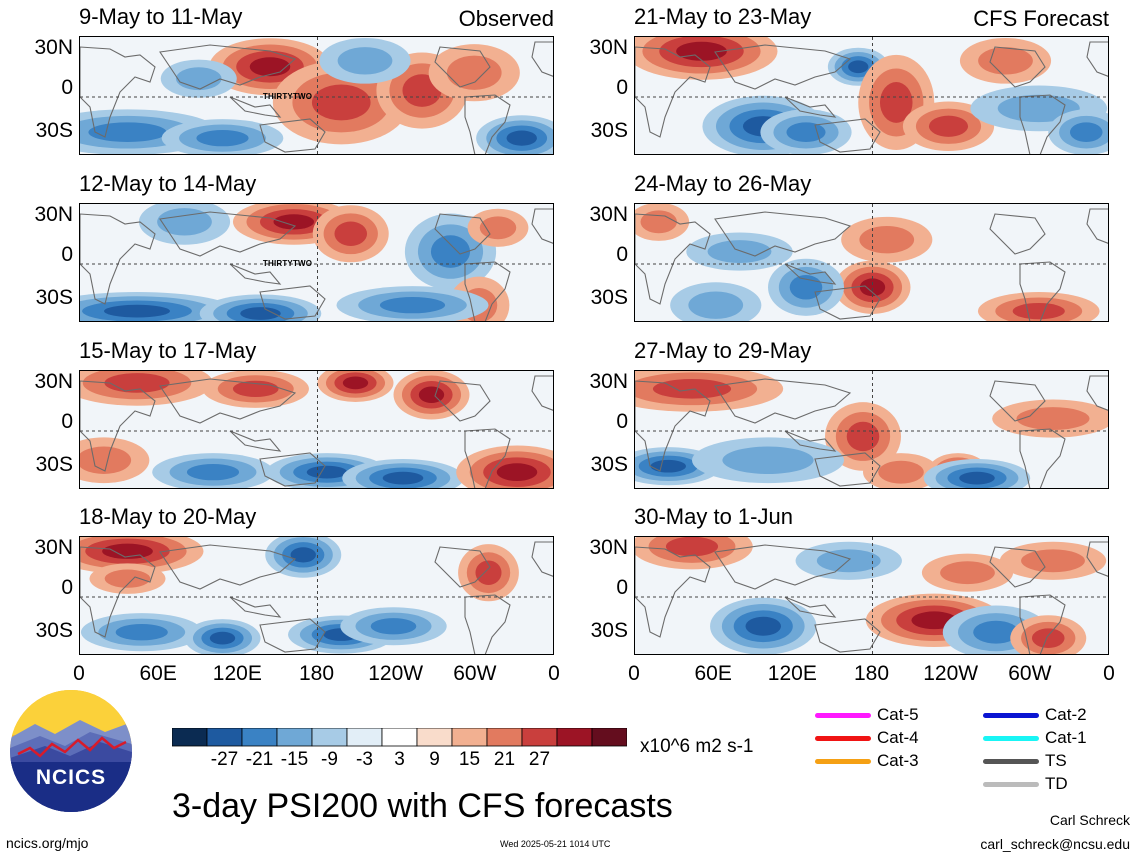 Image resolution: width=1135 pixels, height=856 pixels. What do you see at coordinates (237, 673) in the screenshot?
I see `lon-tick-label: 120E` at bounding box center [237, 673].